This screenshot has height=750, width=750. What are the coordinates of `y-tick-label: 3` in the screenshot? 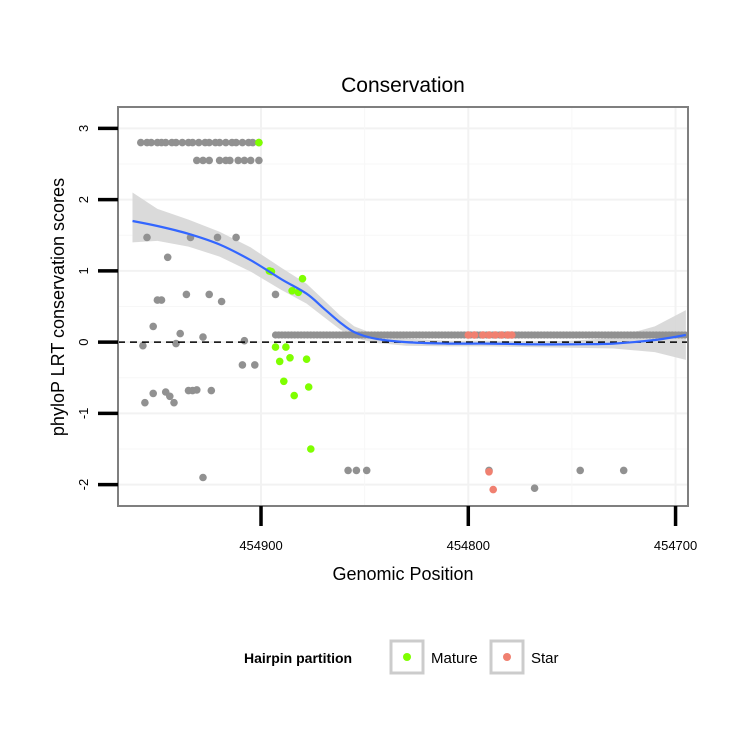 It's located at (83, 128).